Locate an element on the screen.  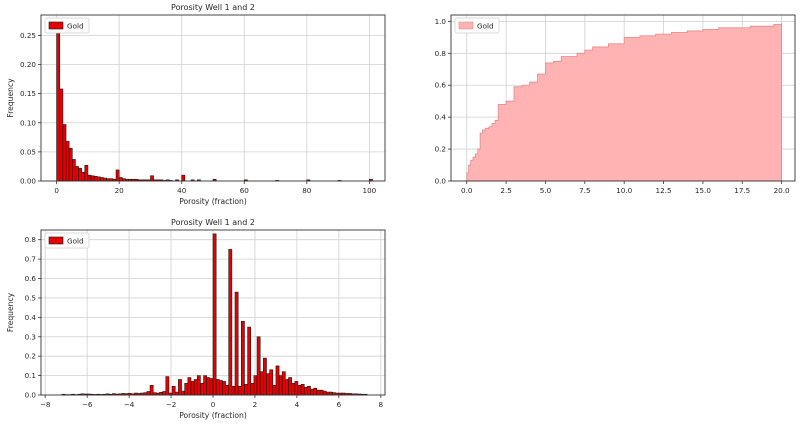
x-tick-label: −2 is located at coordinates (171, 404).